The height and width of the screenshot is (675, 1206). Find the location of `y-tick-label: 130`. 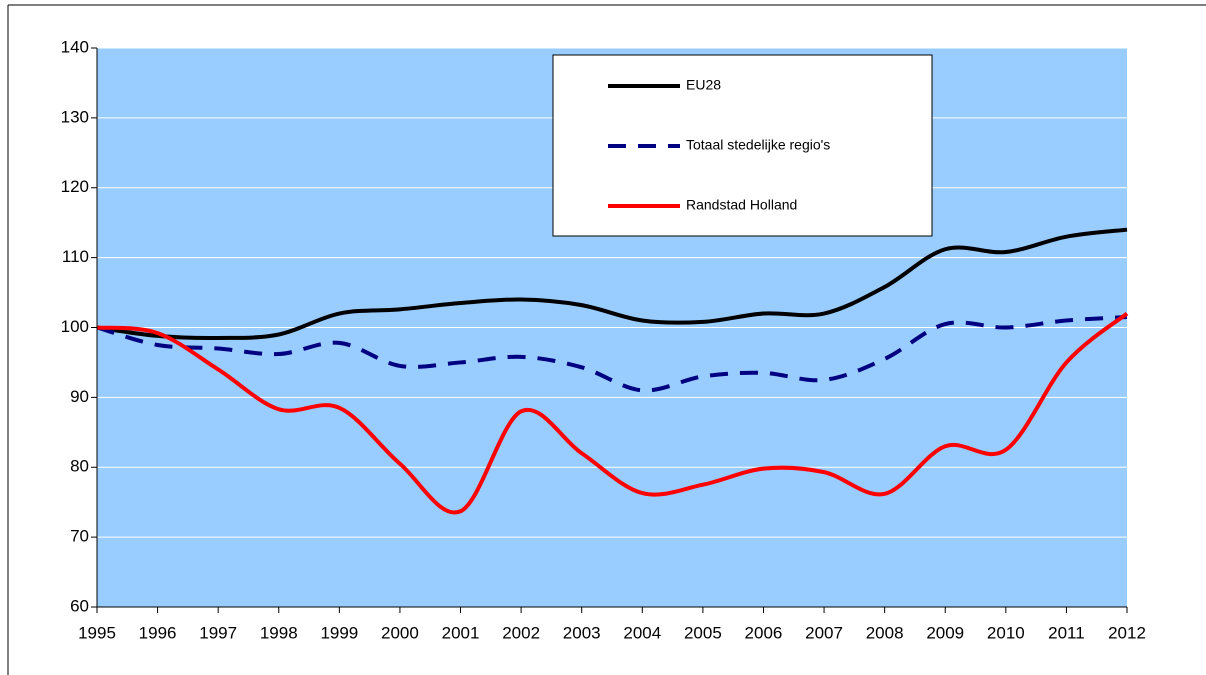

y-tick-label: 130 is located at coordinates (75, 116).